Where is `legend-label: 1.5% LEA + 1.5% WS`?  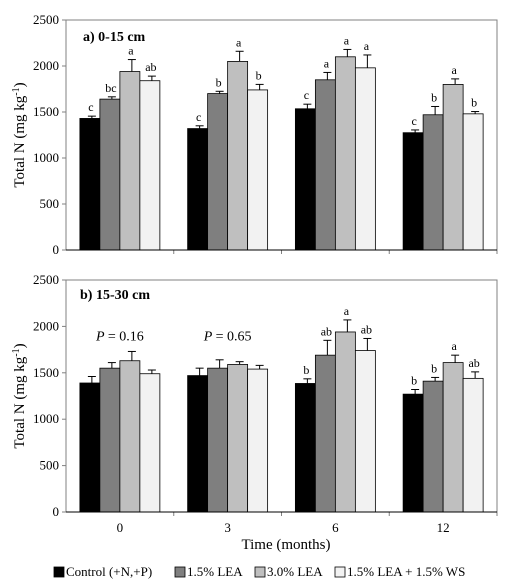 legend-label: 1.5% LEA + 1.5% WS is located at coordinates (406, 571).